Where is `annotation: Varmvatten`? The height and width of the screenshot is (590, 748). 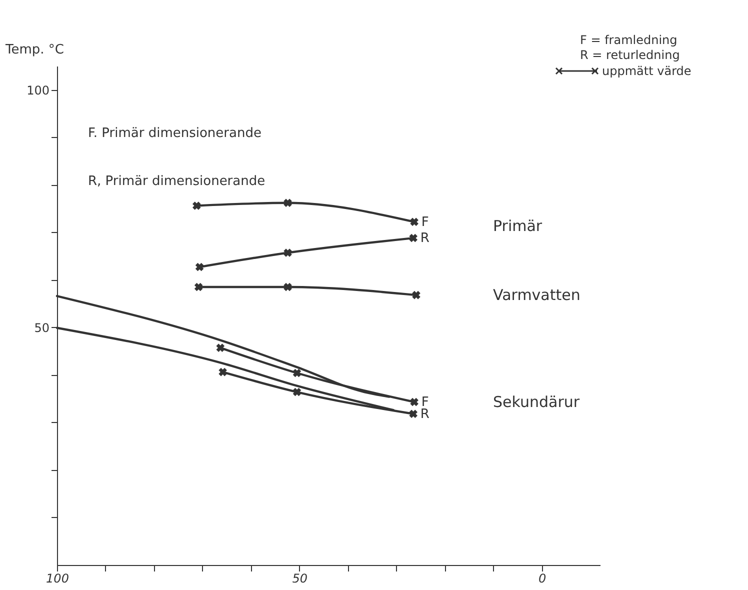
annotation: Varmvatten is located at coordinates (536, 295).